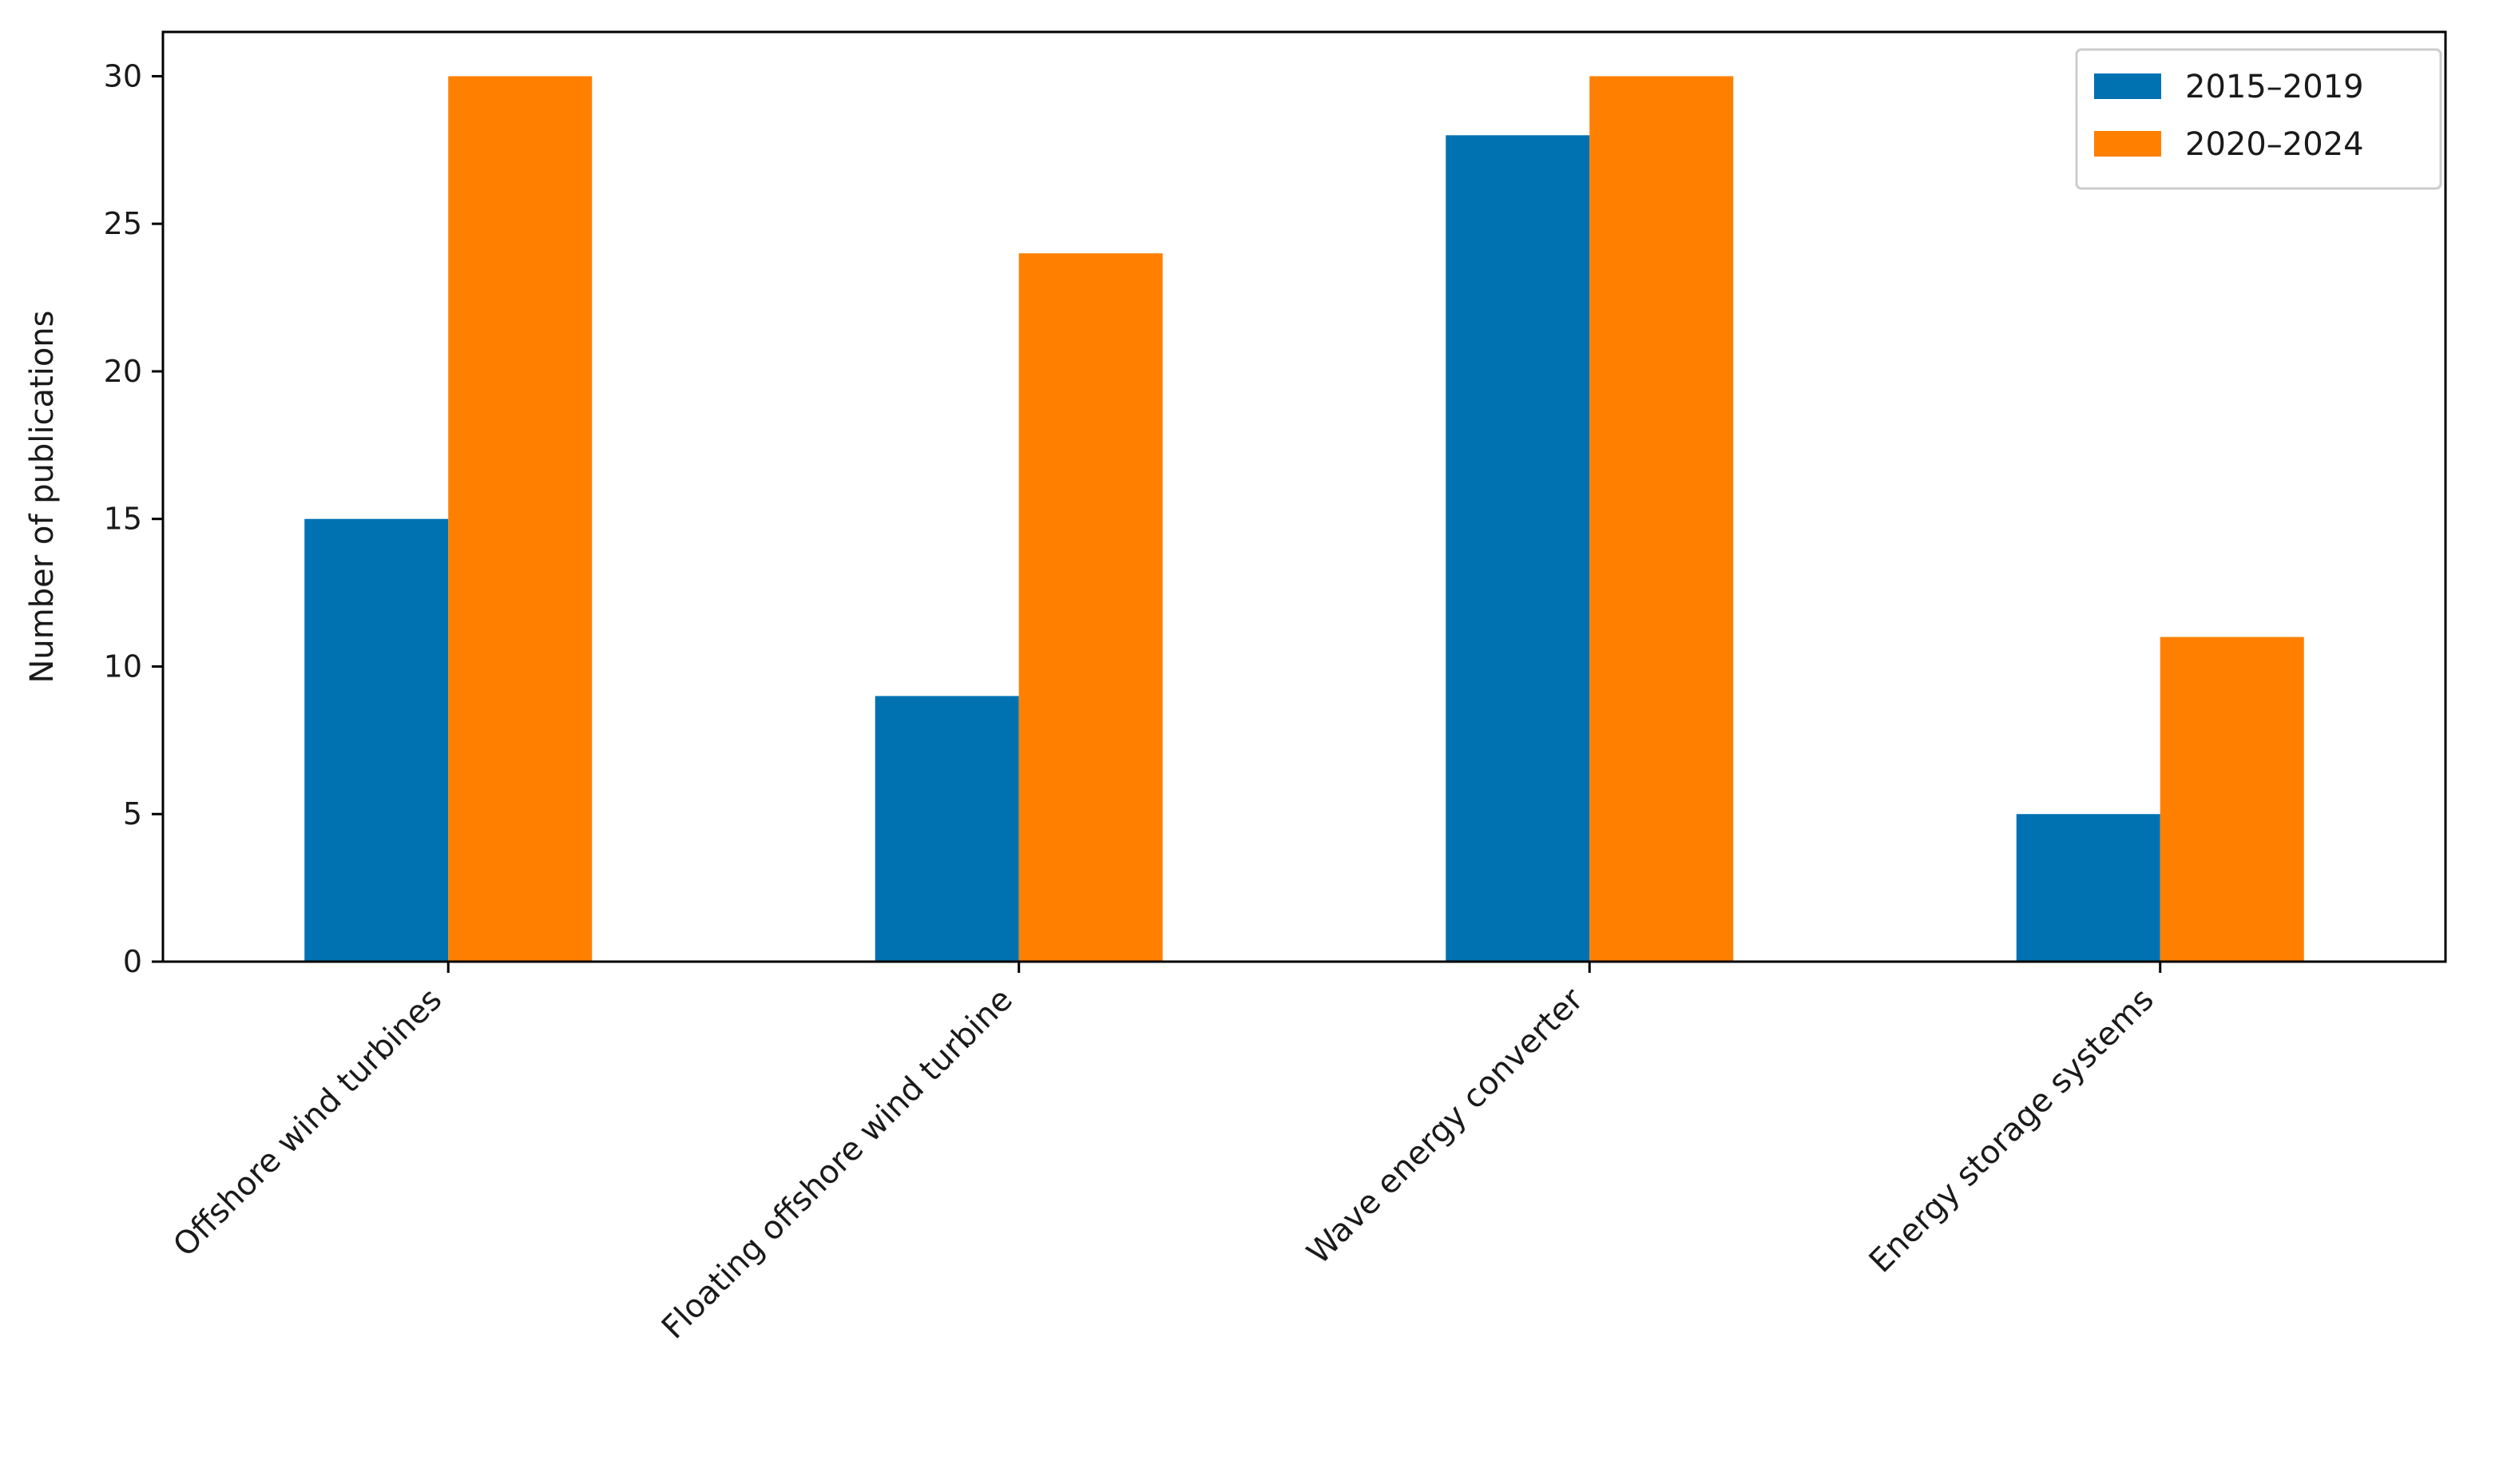  I want to click on x-category-label: Floating offshore wind turbine, so click(837, 1164).